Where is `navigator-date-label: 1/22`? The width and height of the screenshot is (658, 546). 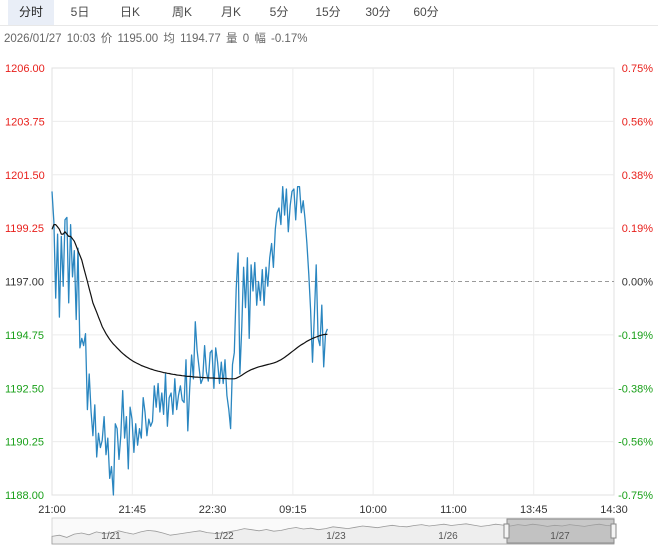
navigator-date-label: 1/22 is located at coordinates (224, 536).